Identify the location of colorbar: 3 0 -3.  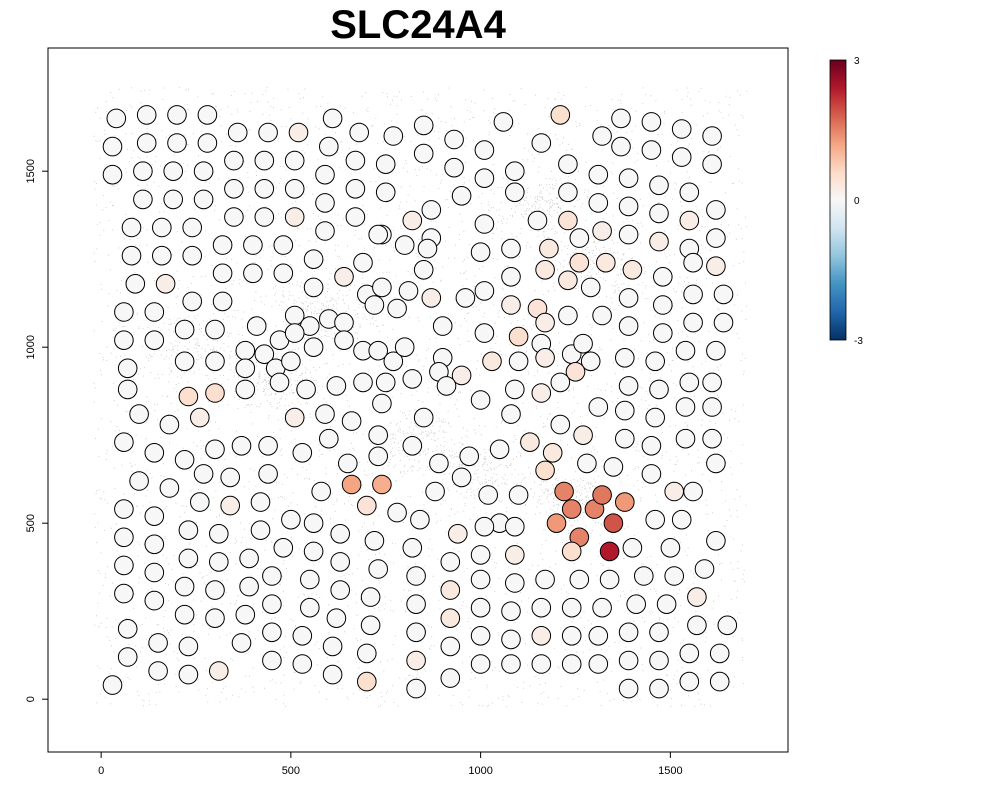
(846, 201).